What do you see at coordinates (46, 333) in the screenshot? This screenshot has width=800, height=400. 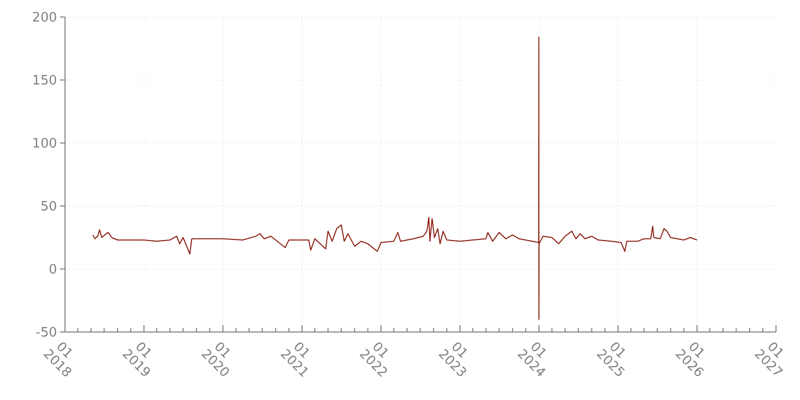 I see `y-tick-label: -50` at bounding box center [46, 333].